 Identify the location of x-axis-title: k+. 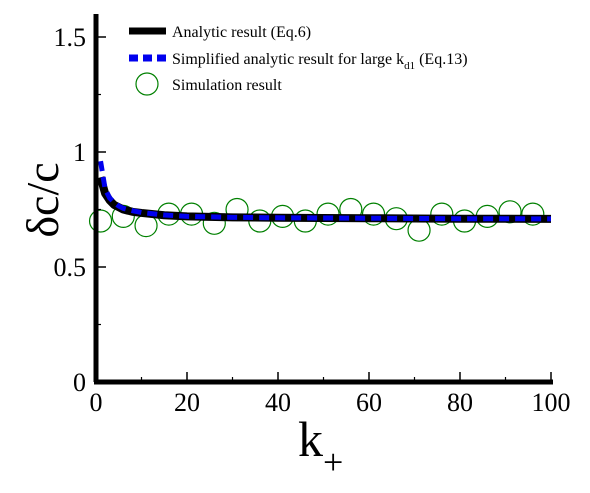
(320, 446).